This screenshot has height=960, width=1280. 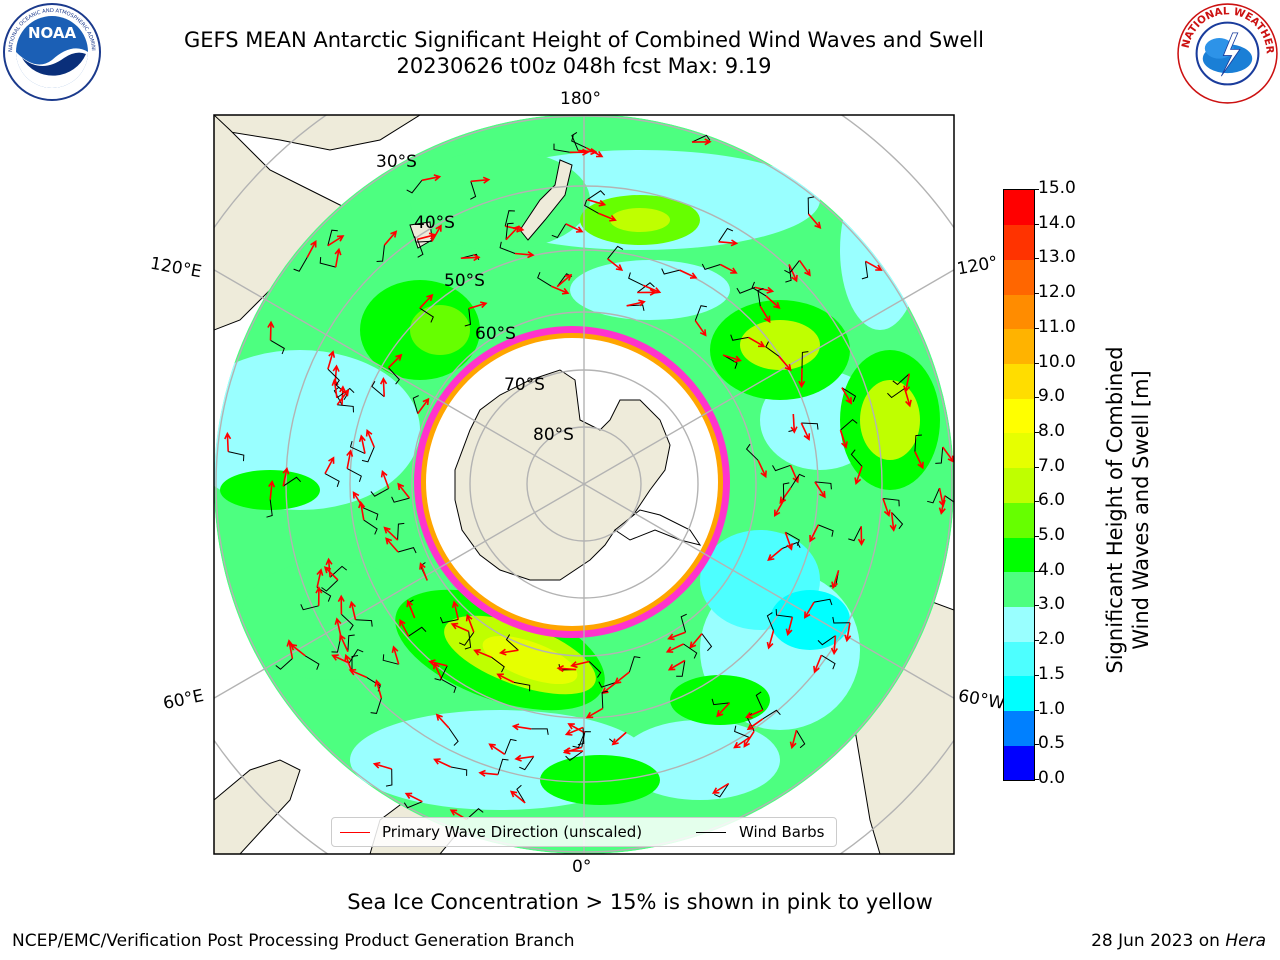 I want to click on colorbar-tick-label: 15.0, so click(x=1057, y=188).